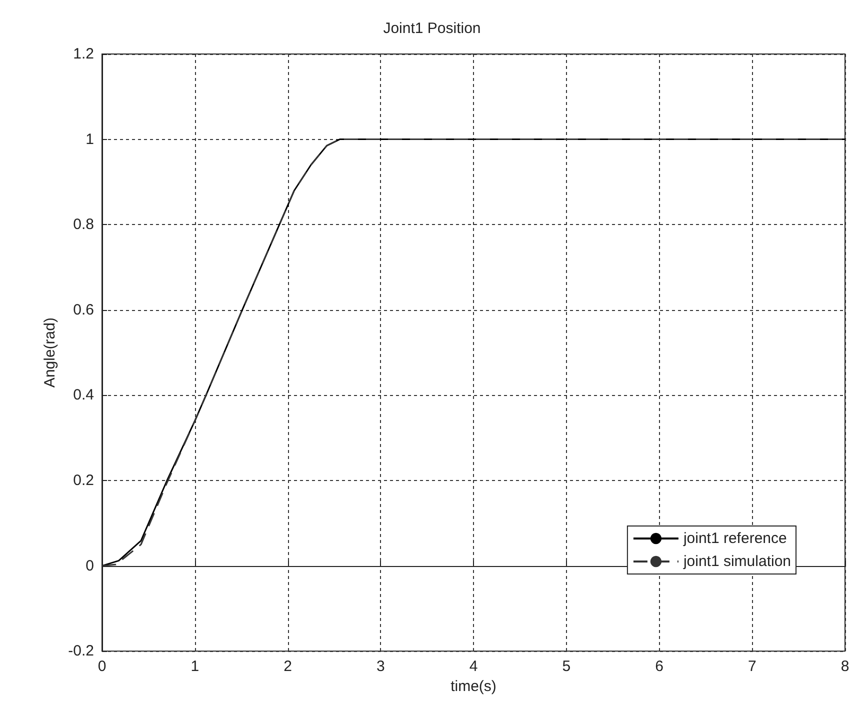  I want to click on y-tick-label: -0.2, so click(81, 651).